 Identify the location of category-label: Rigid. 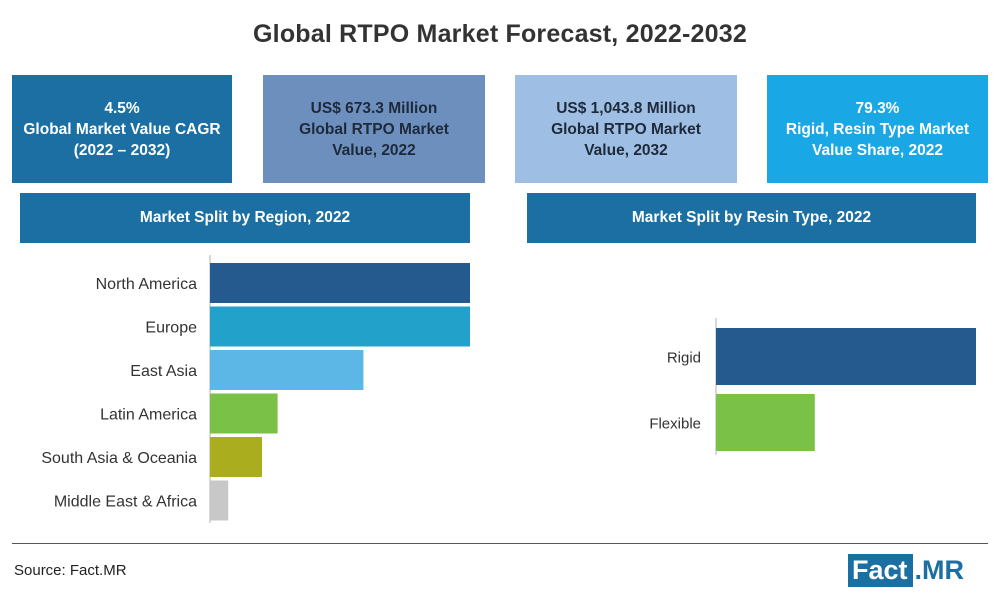
(684, 358).